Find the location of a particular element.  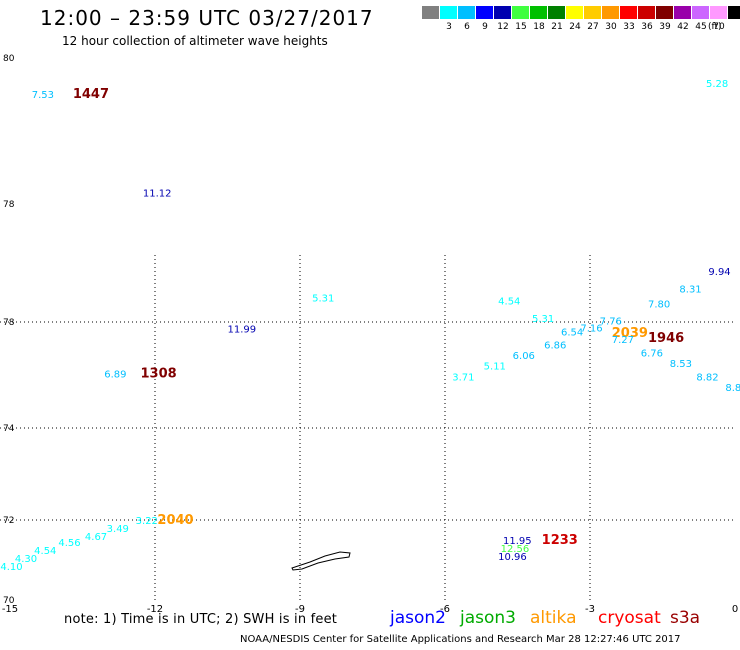

wave-height-label: 7.80 is located at coordinates (659, 304).